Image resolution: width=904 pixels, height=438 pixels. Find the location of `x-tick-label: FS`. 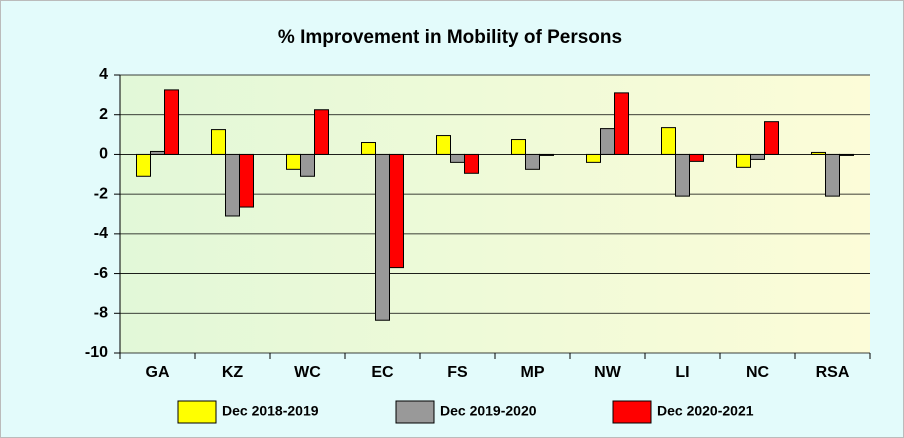

x-tick-label: FS is located at coordinates (457, 372).